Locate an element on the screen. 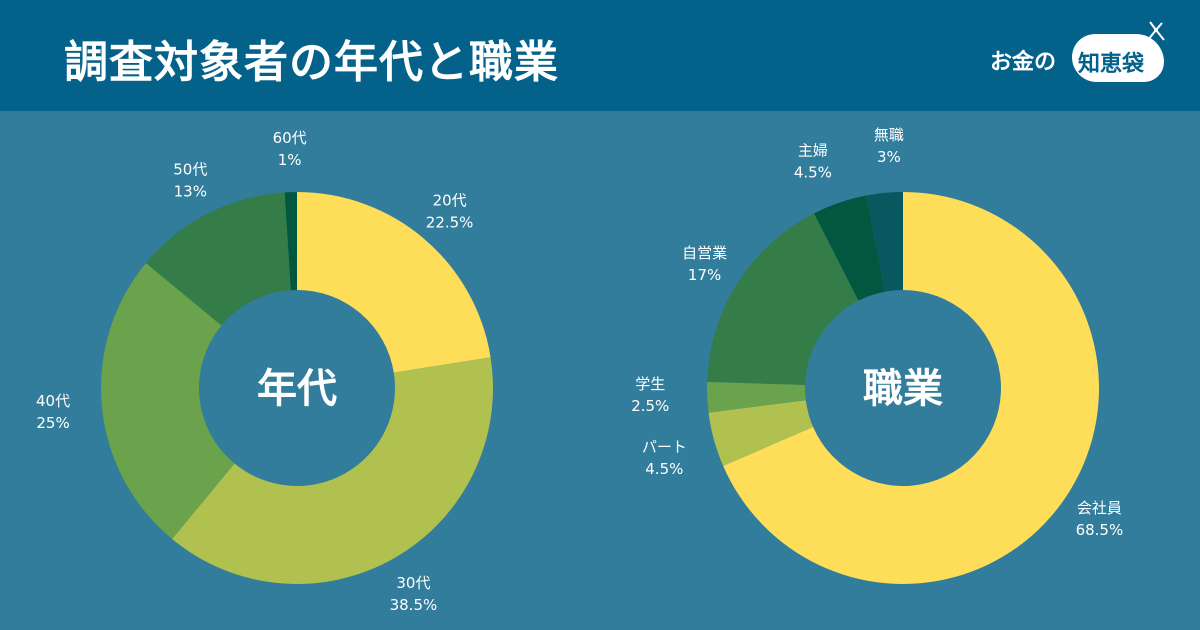 Image resolution: width=1200 pixels, height=630 pixels. age-slice-value-3: 13% is located at coordinates (190, 192).